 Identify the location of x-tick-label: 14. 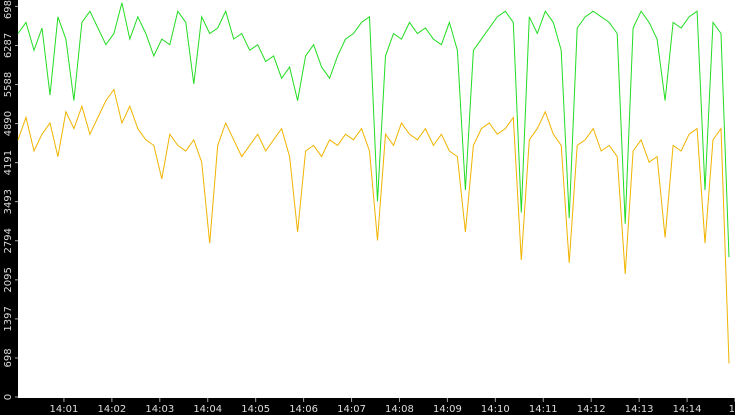
(732, 409).